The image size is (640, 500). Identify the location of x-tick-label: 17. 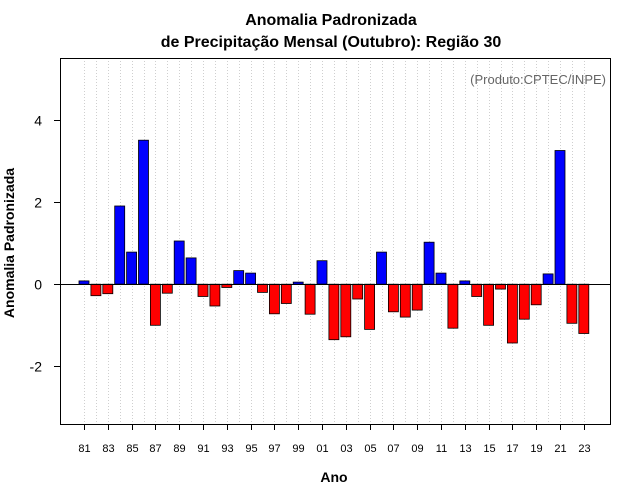
(512, 449).